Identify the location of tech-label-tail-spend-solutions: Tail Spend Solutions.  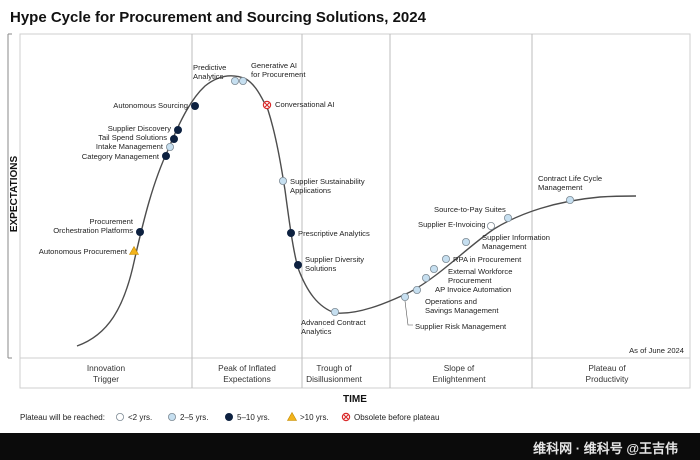
(132, 137).